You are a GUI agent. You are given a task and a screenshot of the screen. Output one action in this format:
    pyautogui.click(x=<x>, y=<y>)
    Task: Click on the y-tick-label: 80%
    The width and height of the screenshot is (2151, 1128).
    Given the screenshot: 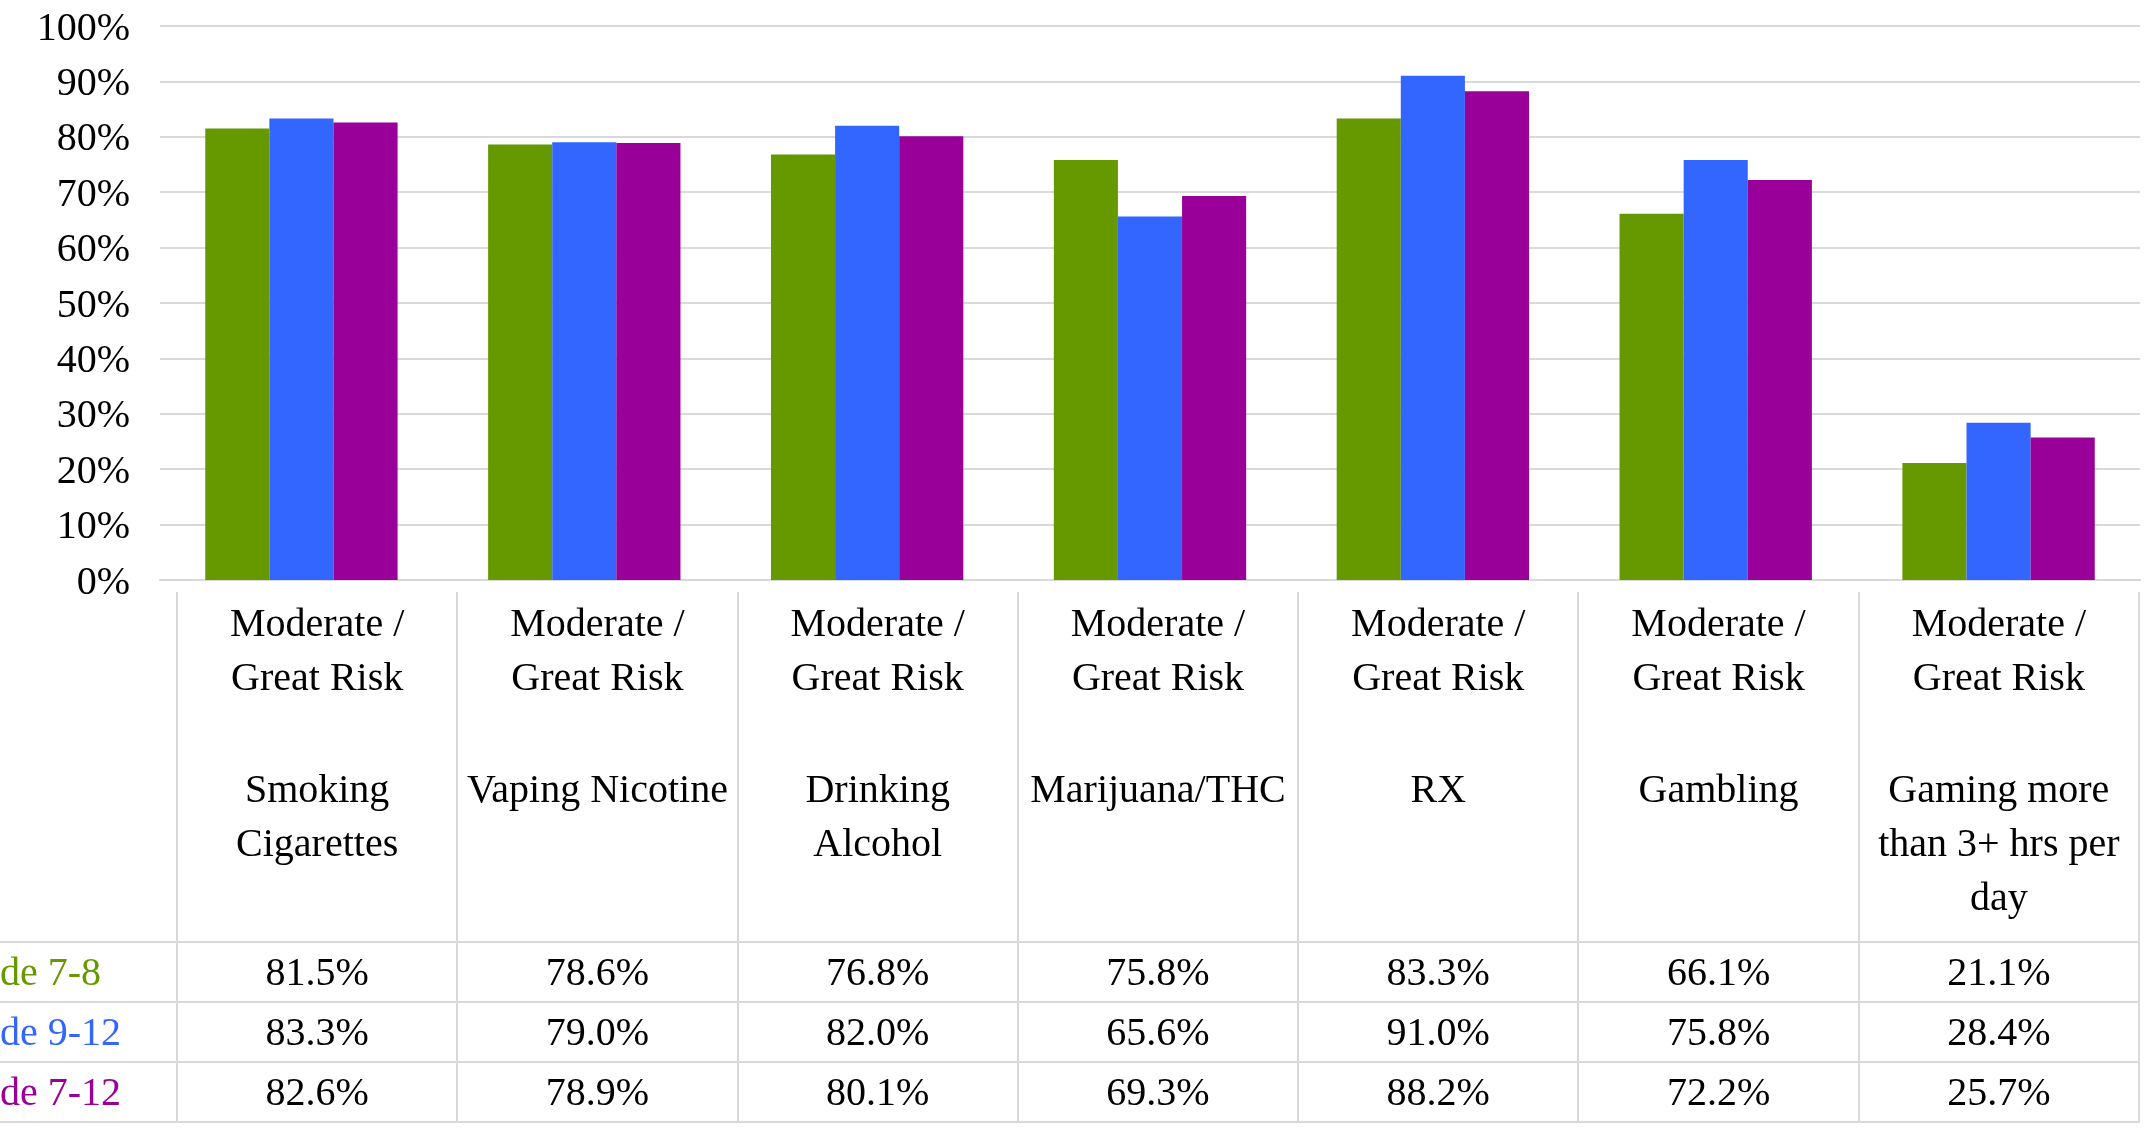 What is the action you would take?
    pyautogui.click(x=93, y=137)
    